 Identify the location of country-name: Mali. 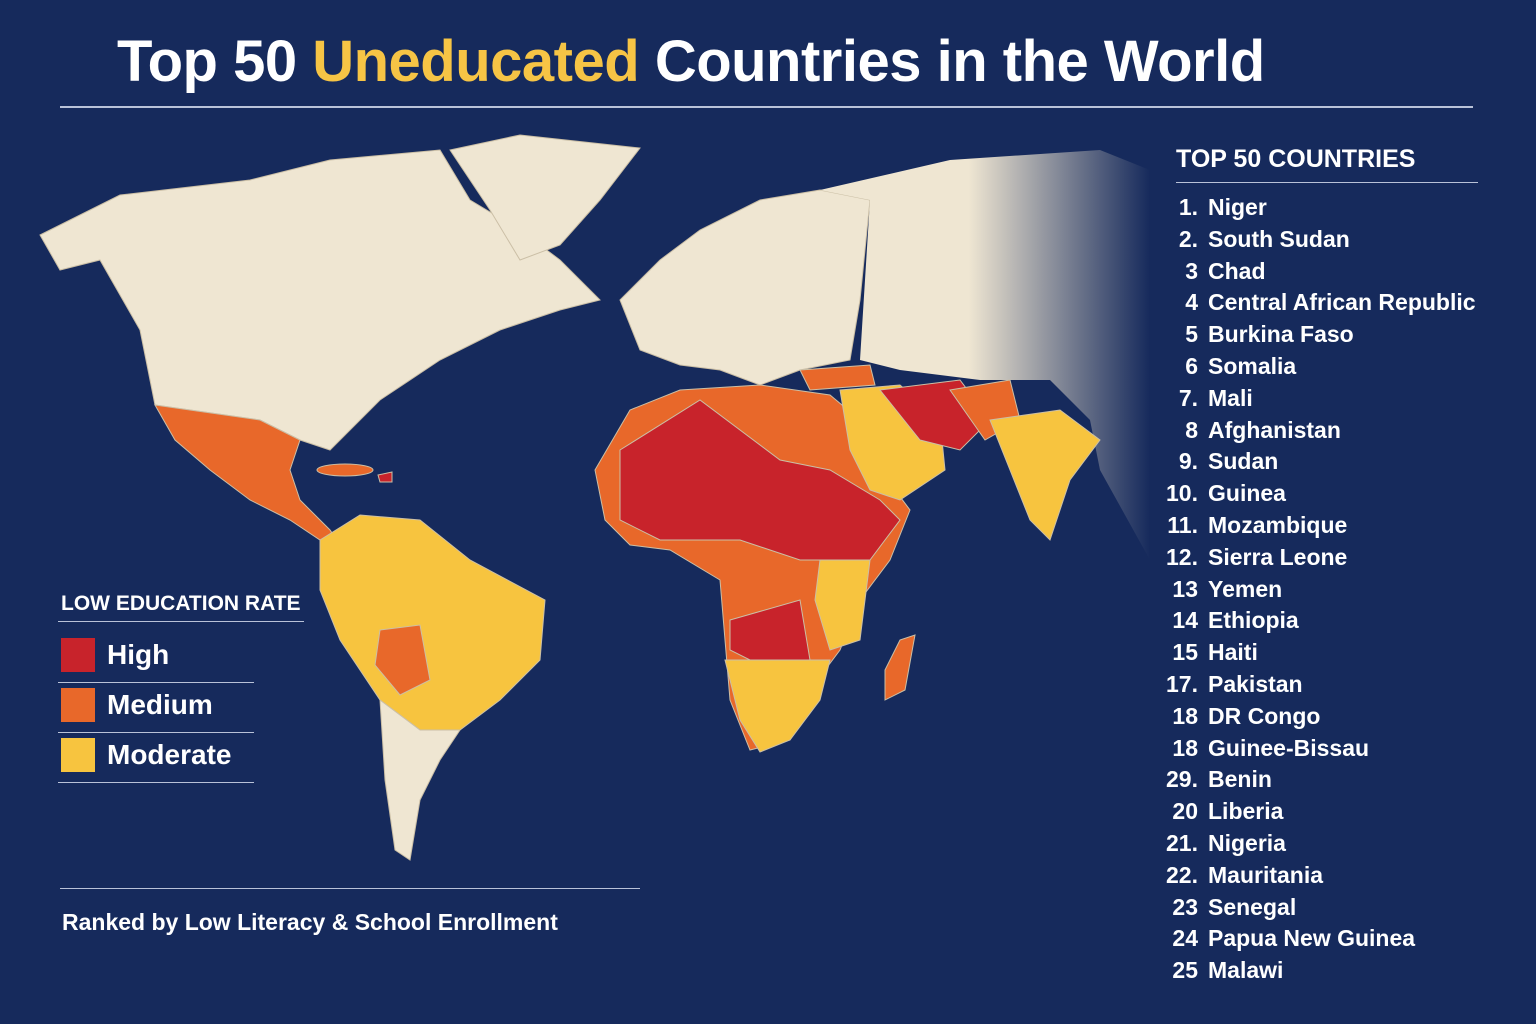
(1230, 397).